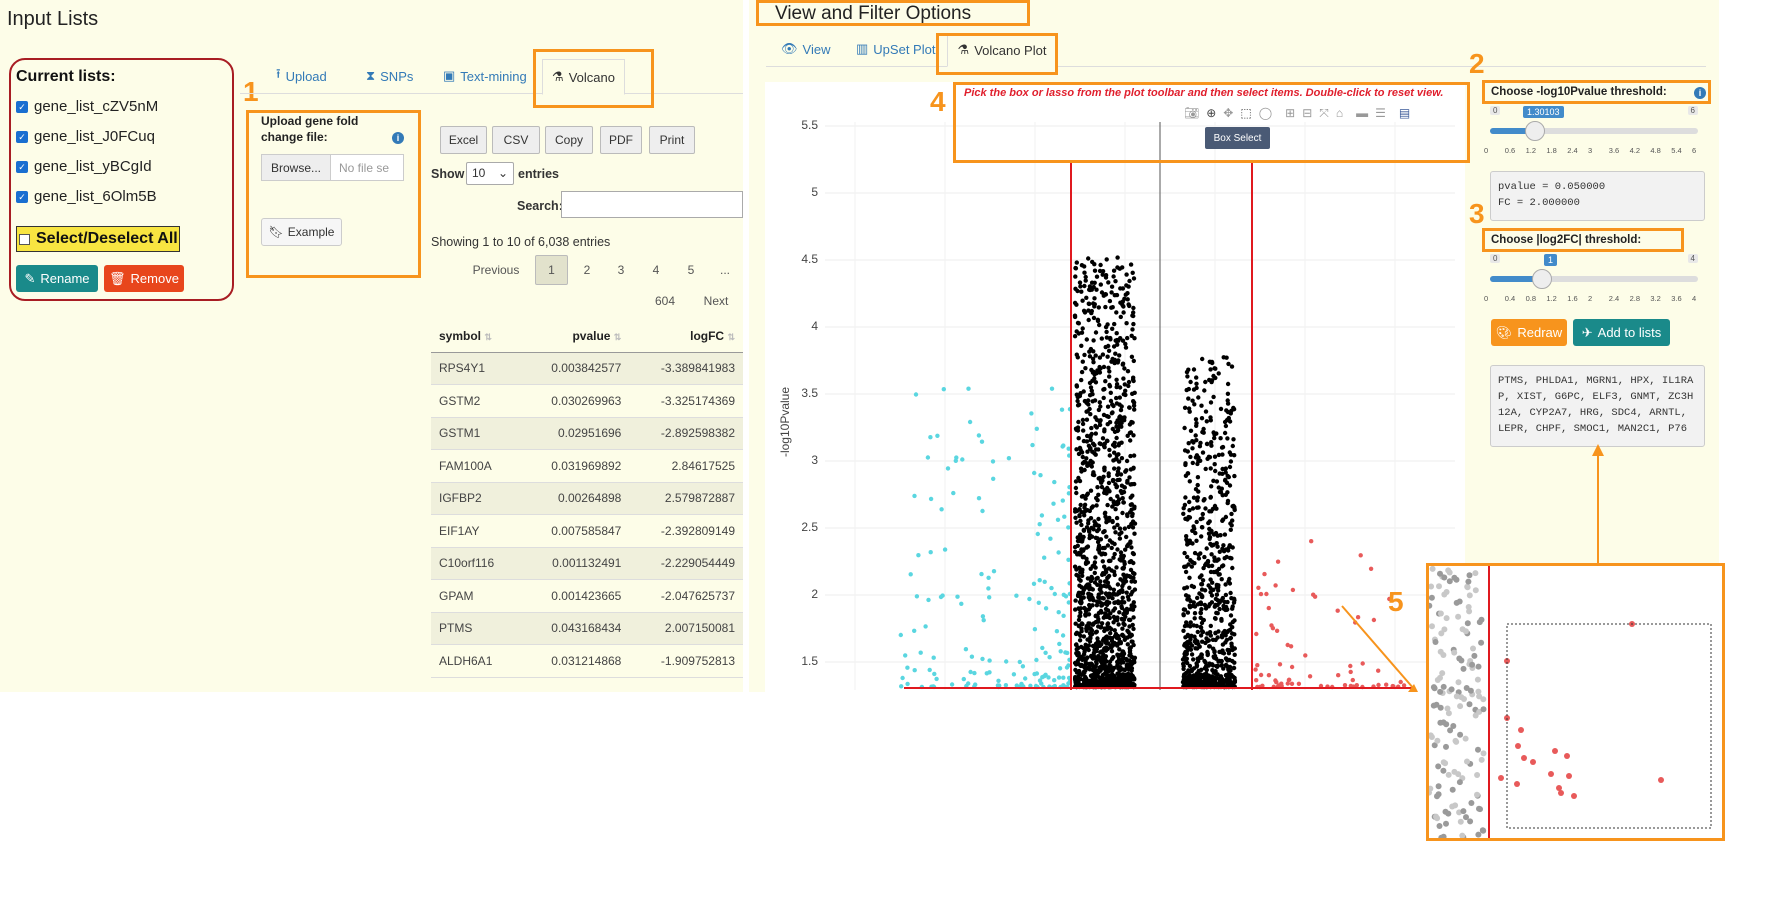 The width and height of the screenshot is (1777, 910). I want to click on zoom-out-icon: ⊟, so click(1307, 113).